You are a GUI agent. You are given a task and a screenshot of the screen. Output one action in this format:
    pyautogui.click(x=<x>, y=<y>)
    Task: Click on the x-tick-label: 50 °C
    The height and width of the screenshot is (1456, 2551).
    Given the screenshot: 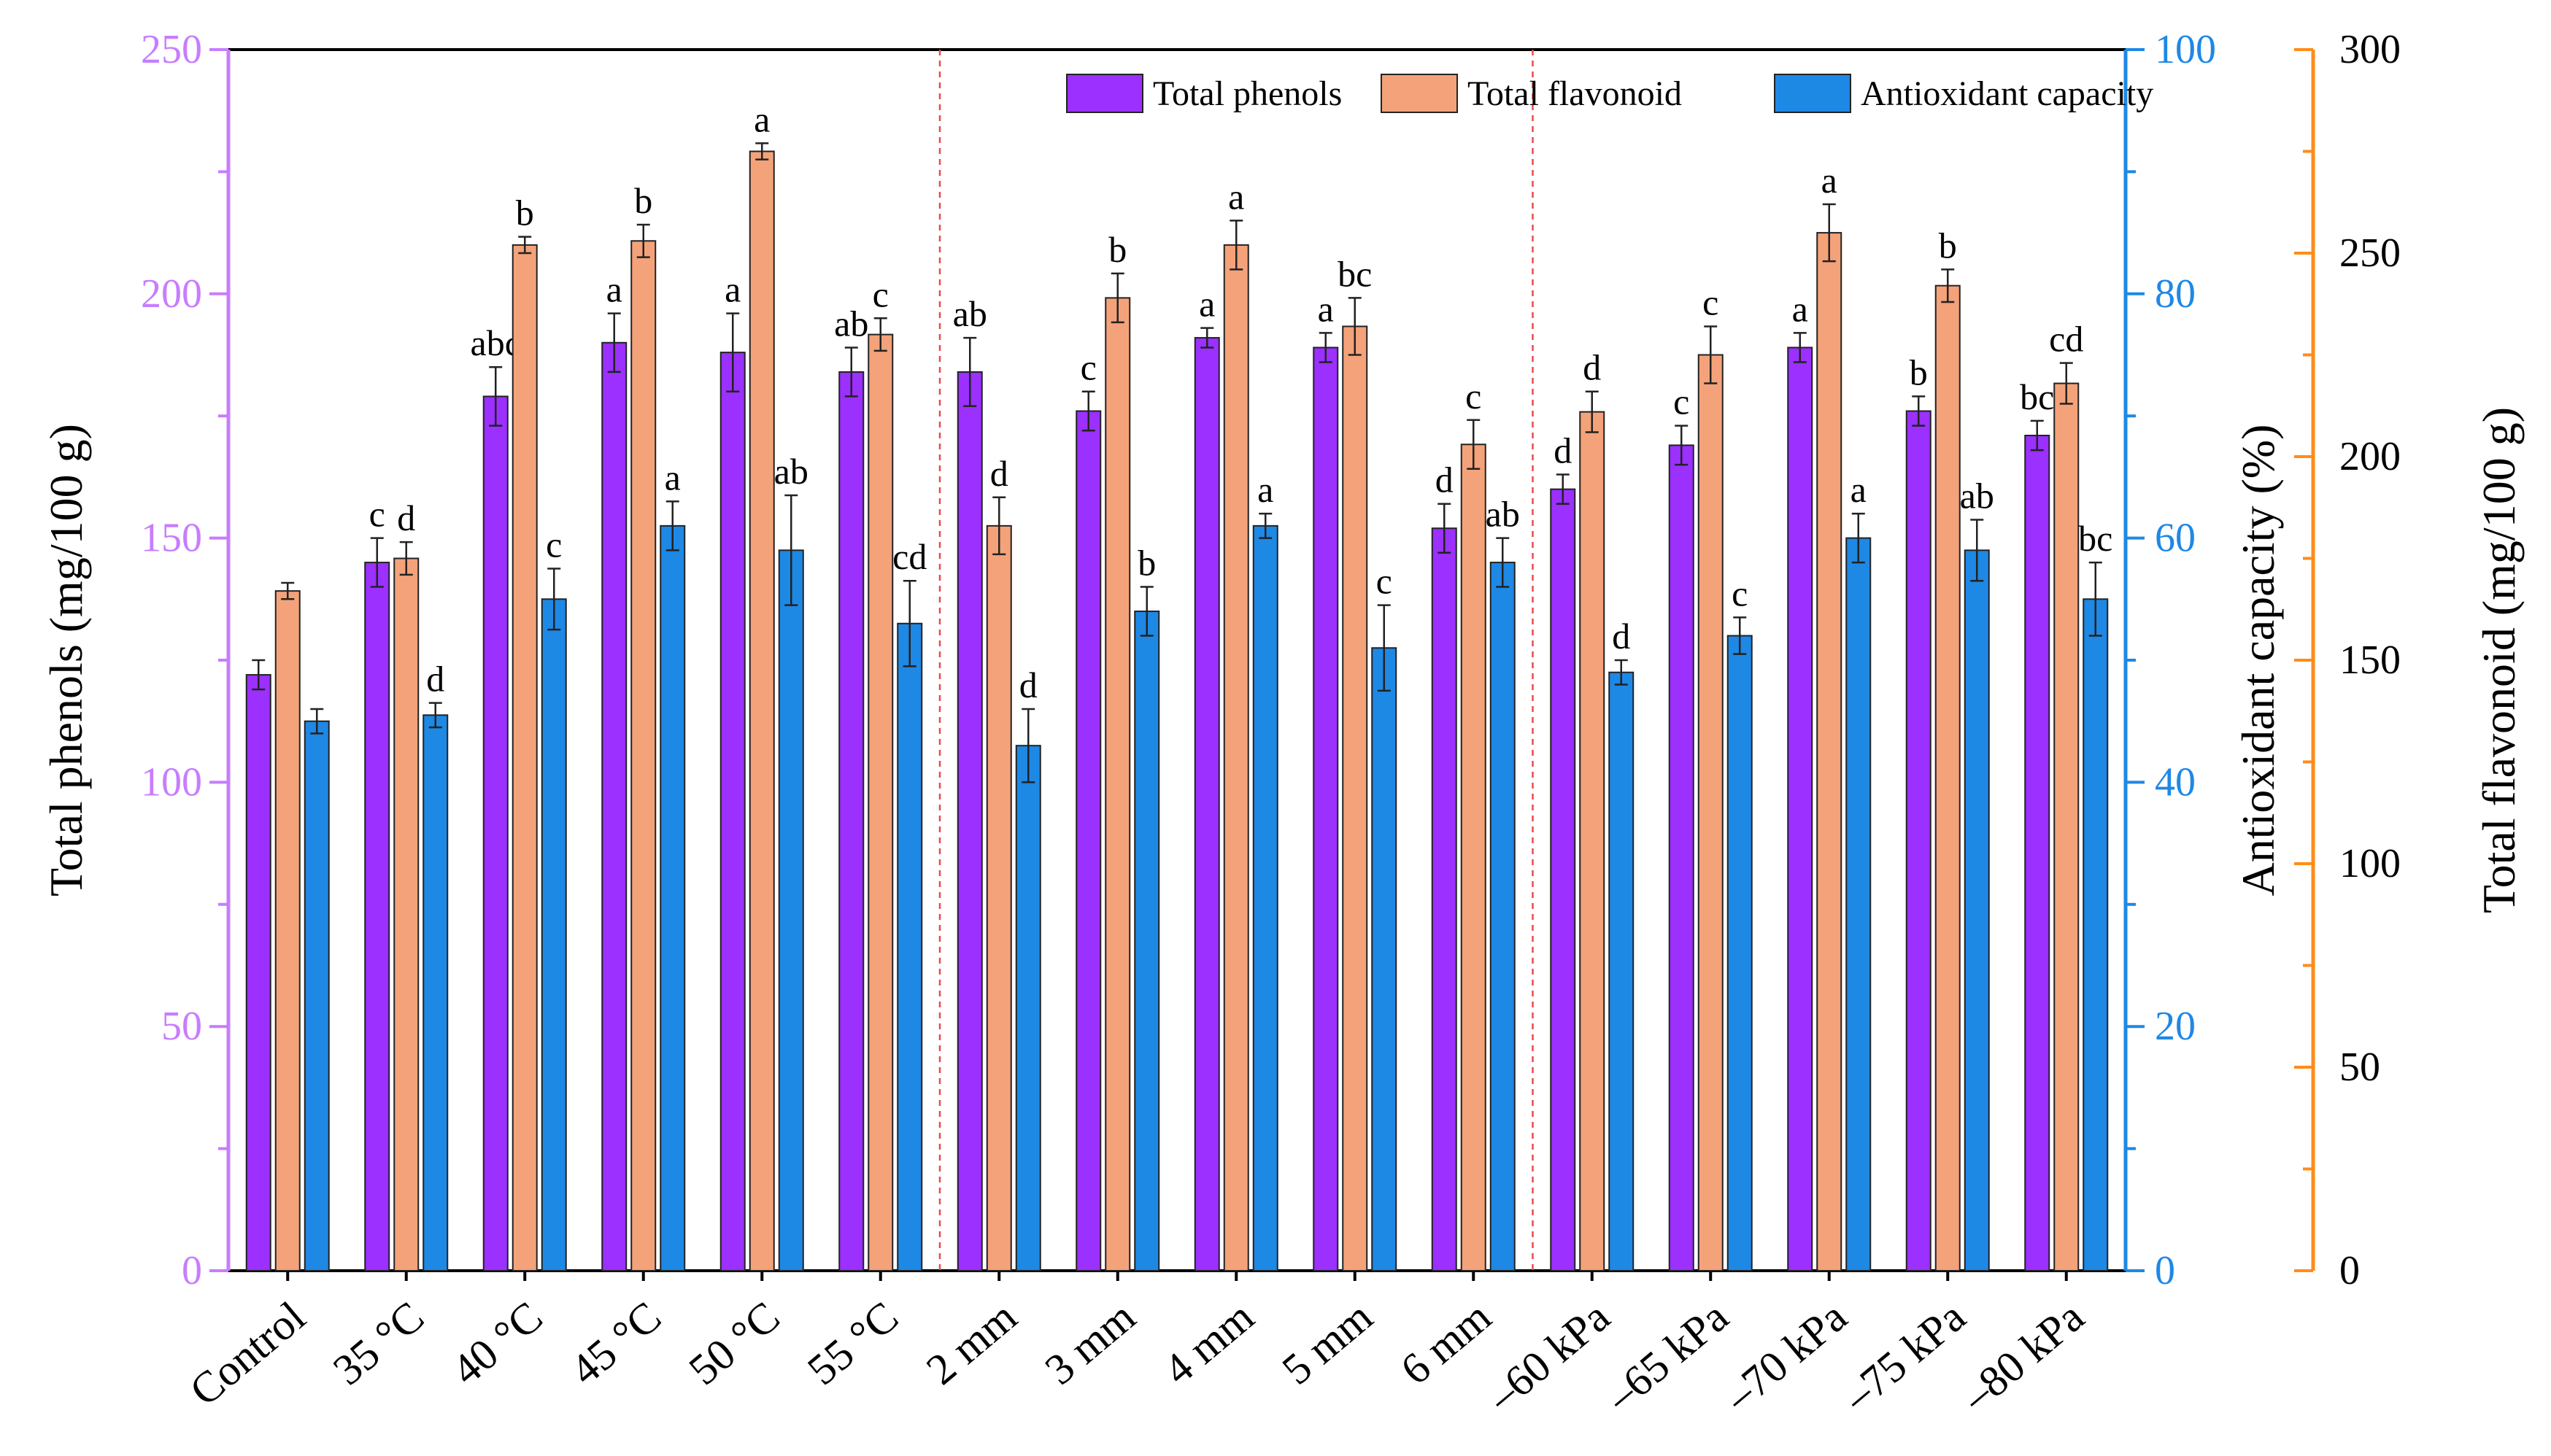 What is the action you would take?
    pyautogui.click(x=734, y=1343)
    